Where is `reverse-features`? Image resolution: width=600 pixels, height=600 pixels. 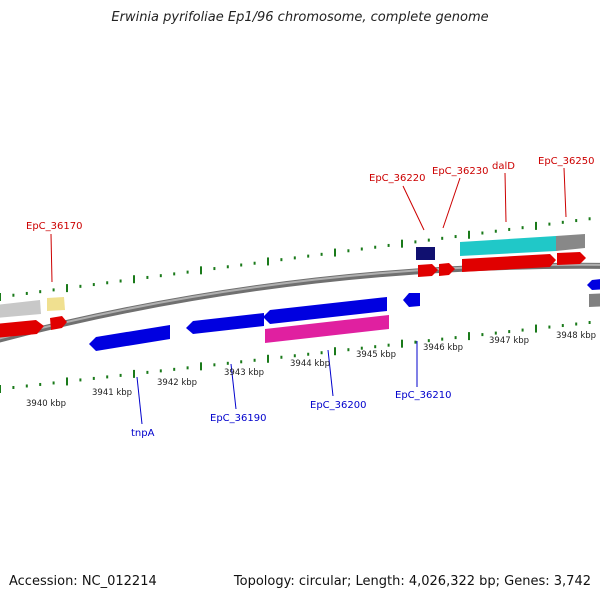 reverse-features is located at coordinates (254, 322).